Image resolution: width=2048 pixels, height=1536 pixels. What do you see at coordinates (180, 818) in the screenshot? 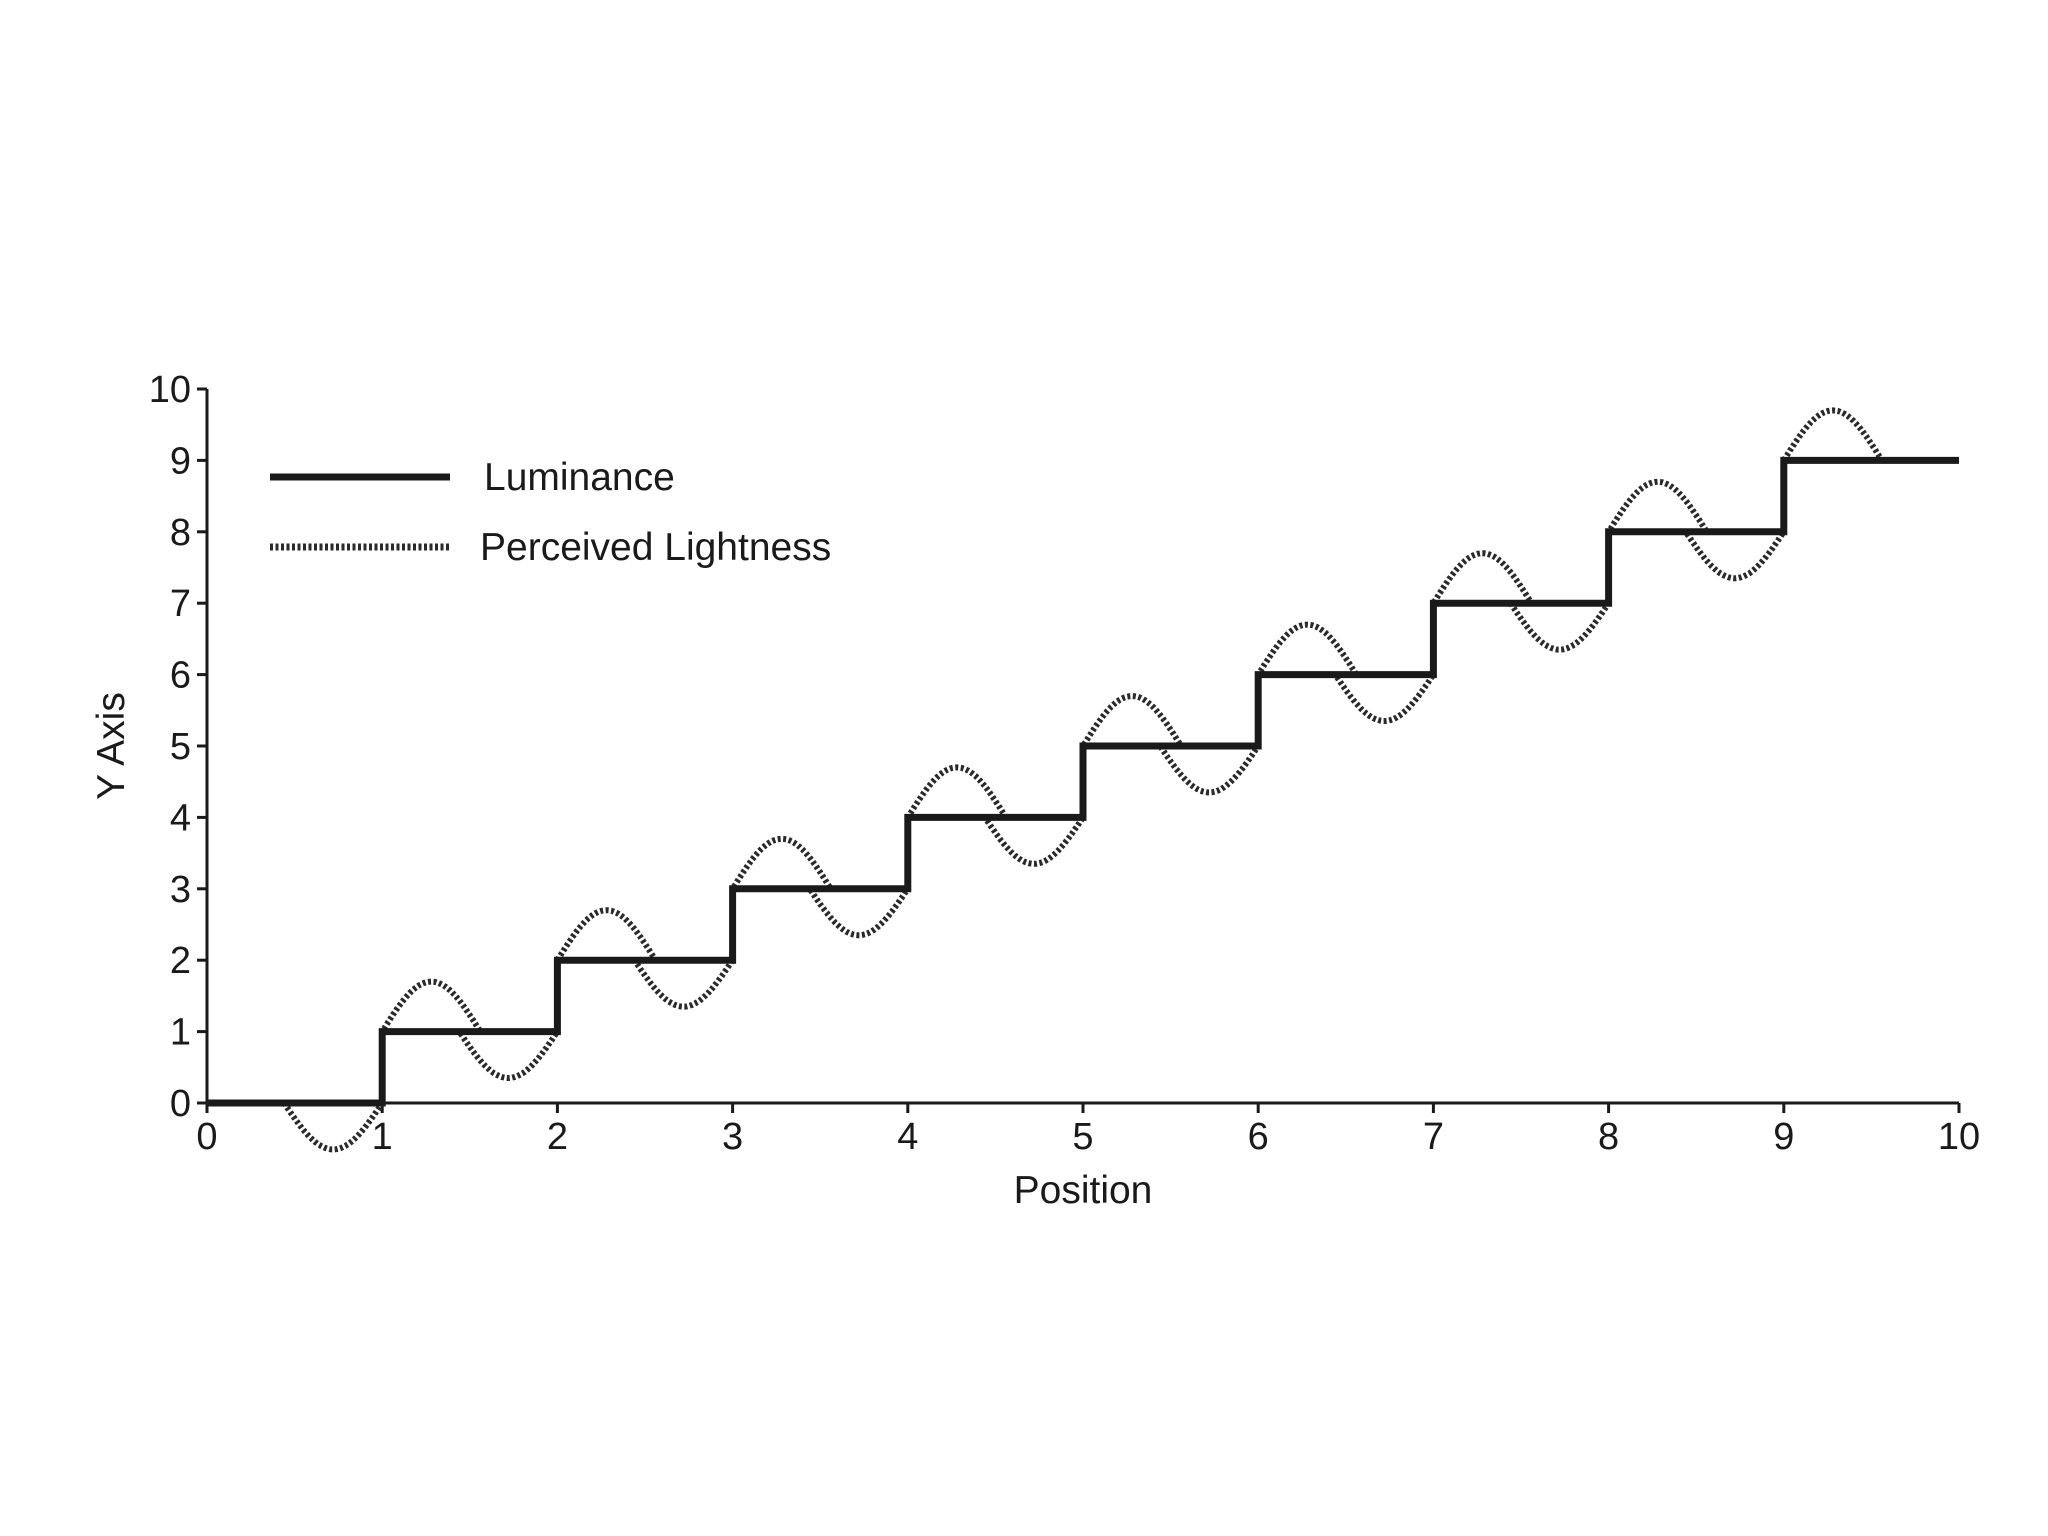
I see `y-tick-label: 4` at bounding box center [180, 818].